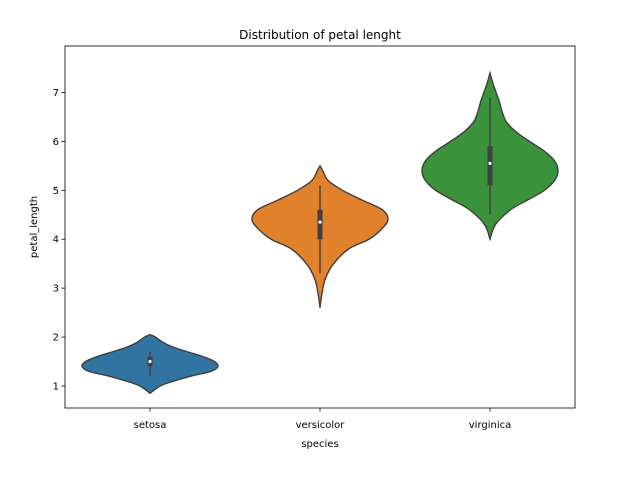  Describe the element at coordinates (319, 444) in the screenshot. I see `x-axis-label: species` at that location.